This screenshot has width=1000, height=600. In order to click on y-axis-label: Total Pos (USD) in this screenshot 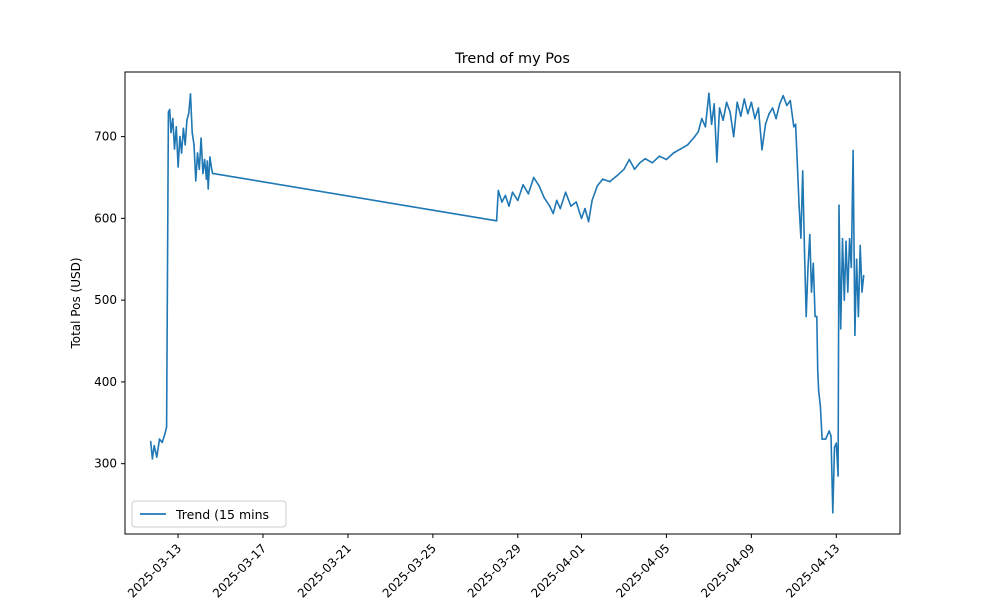, I will do `click(76, 303)`.